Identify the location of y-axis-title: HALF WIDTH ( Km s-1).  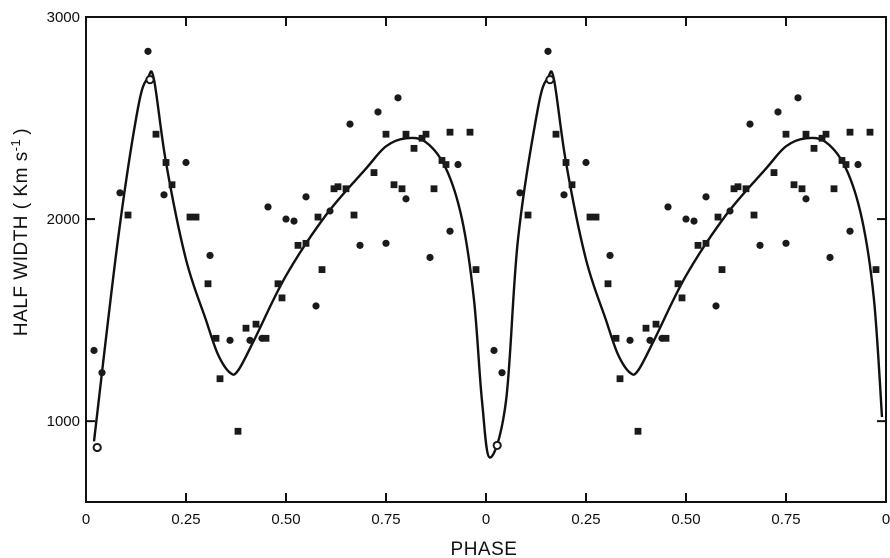
(20, 232).